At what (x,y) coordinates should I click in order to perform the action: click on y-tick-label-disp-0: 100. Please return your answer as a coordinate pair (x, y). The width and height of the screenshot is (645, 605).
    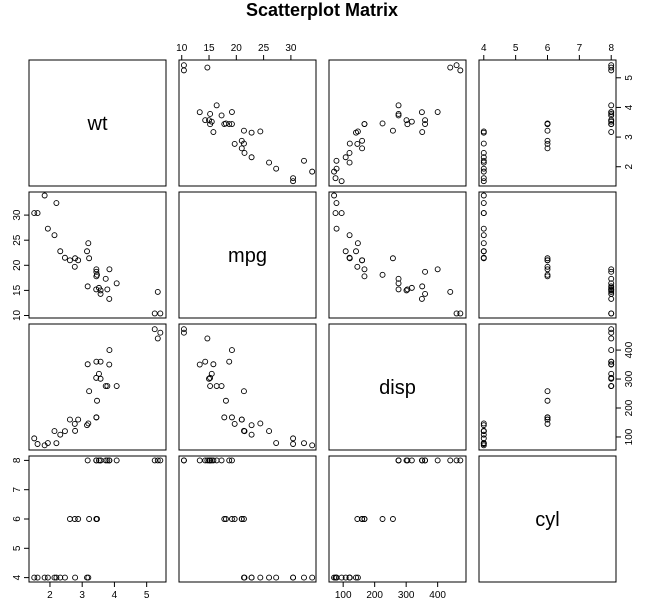
    Looking at the image, I should click on (629, 436).